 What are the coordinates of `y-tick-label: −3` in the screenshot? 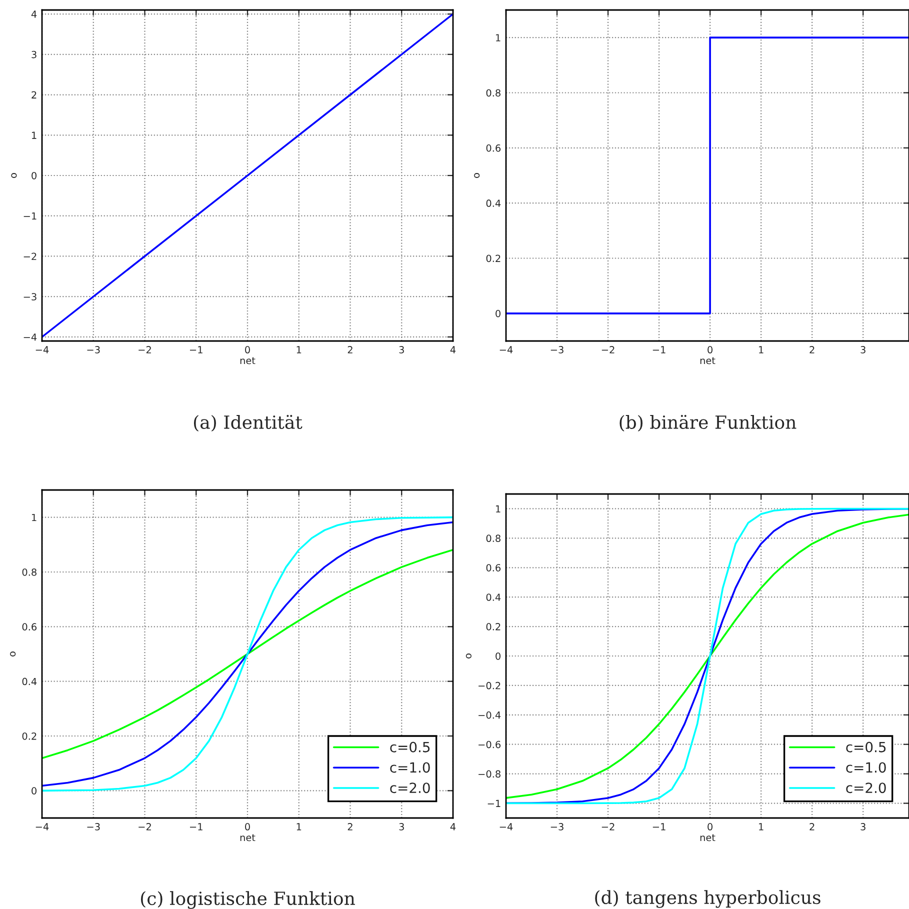 It's located at (30, 296).